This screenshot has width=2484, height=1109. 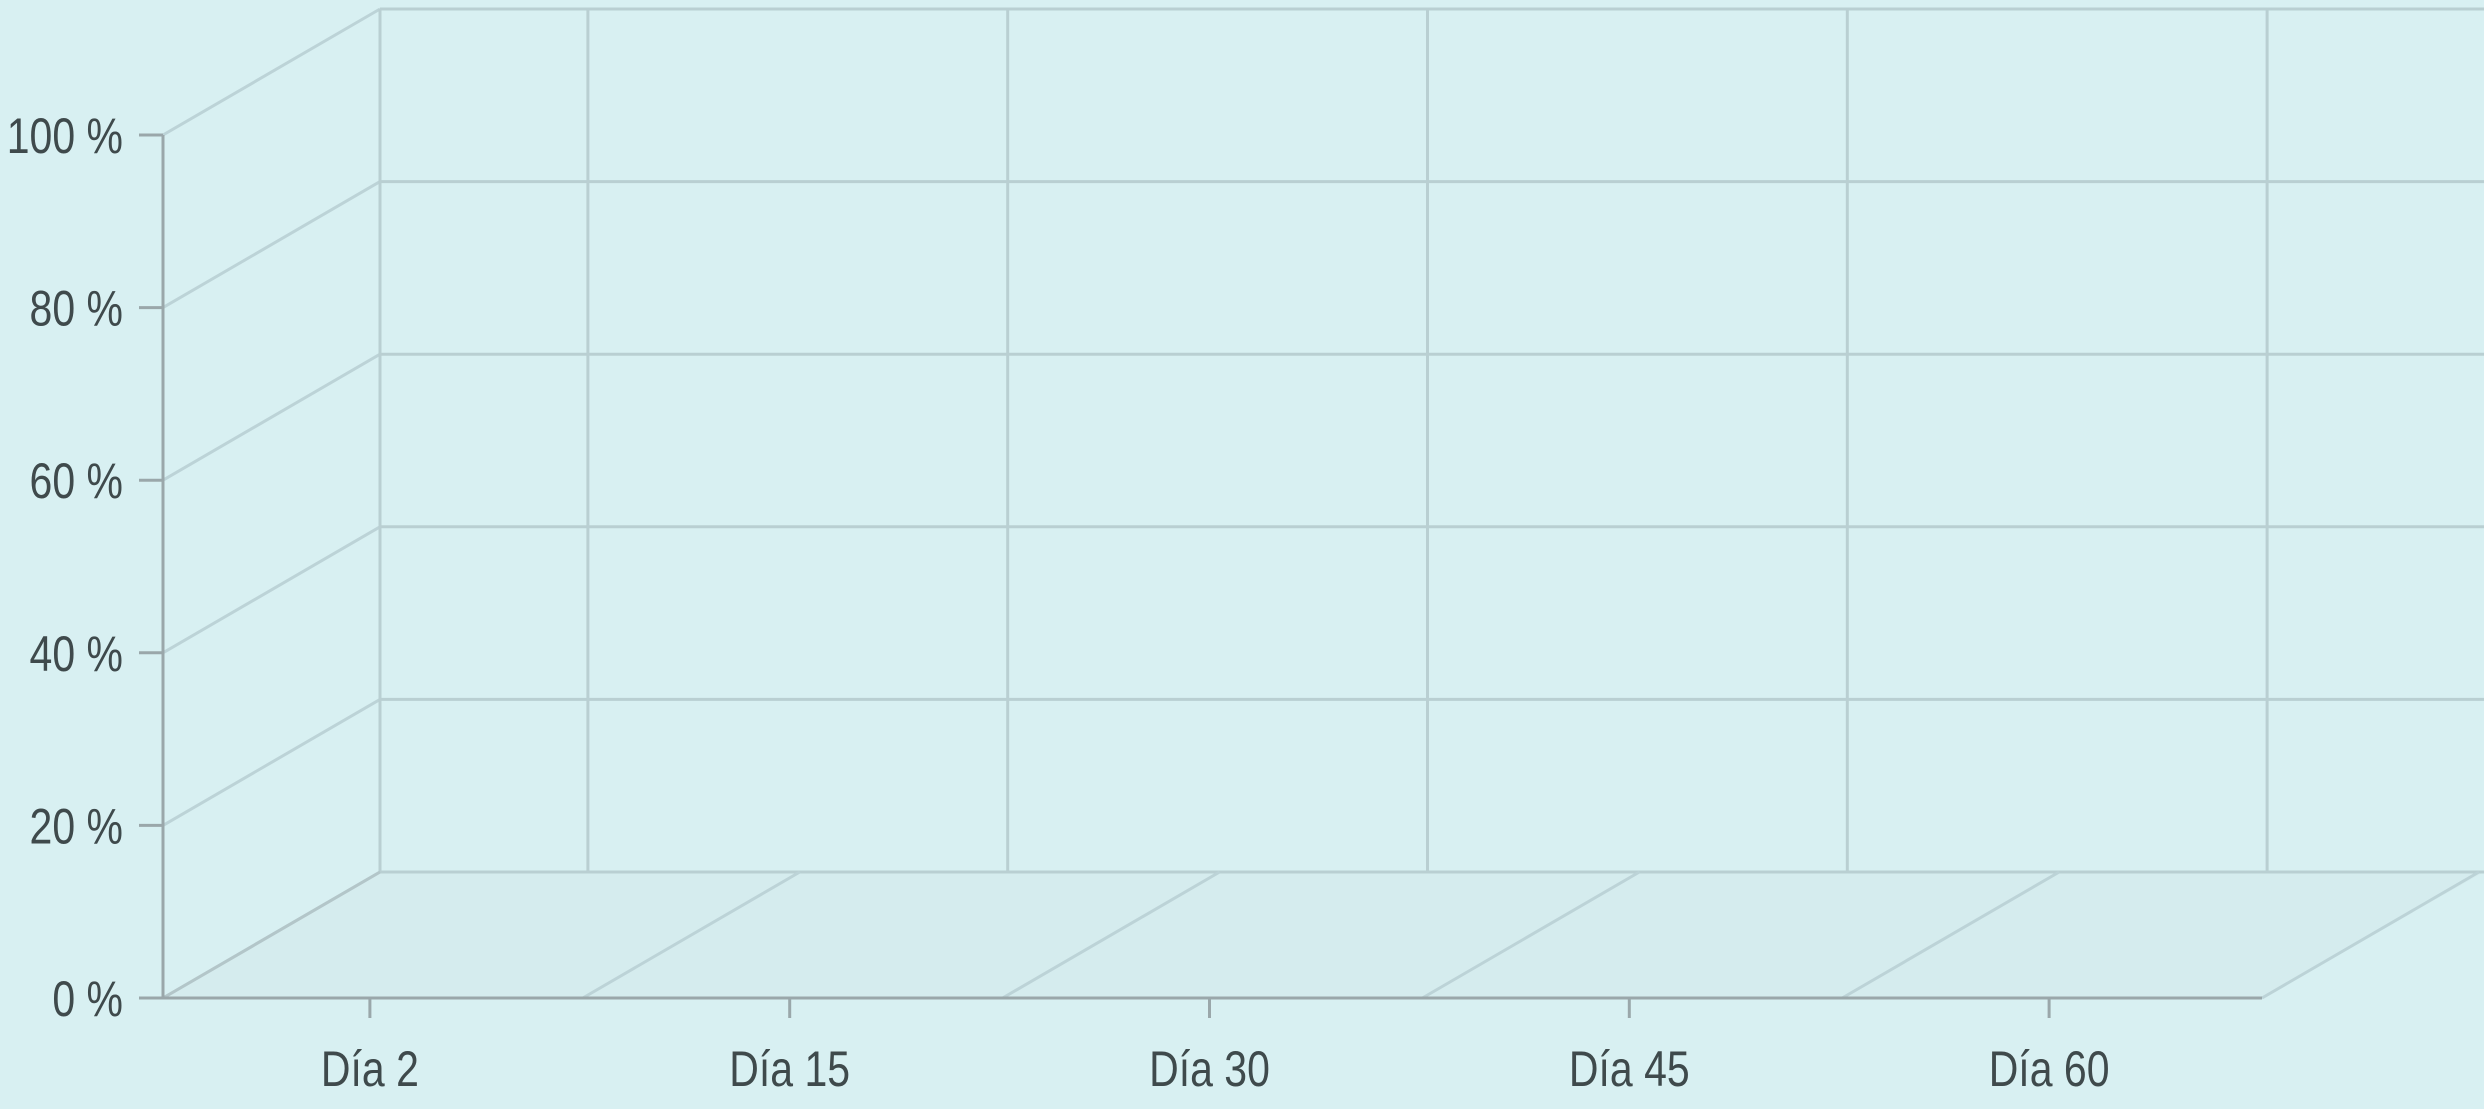 I want to click on y-tick-label-40: 40 %, so click(x=76, y=654).